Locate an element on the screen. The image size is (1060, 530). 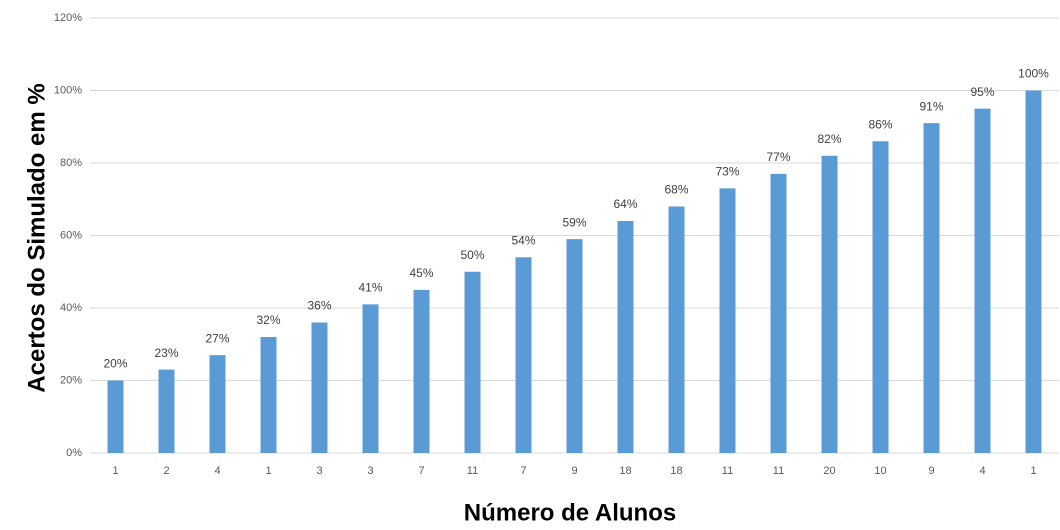
x-tick-label: 20 is located at coordinates (829, 471).